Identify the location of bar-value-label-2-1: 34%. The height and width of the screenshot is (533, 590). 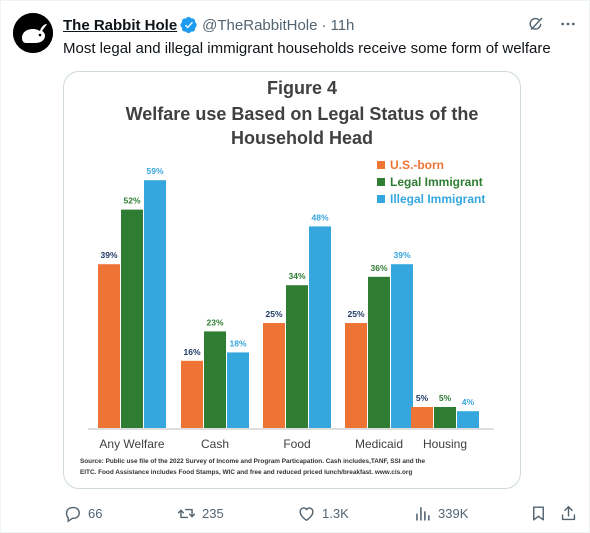
(296, 276).